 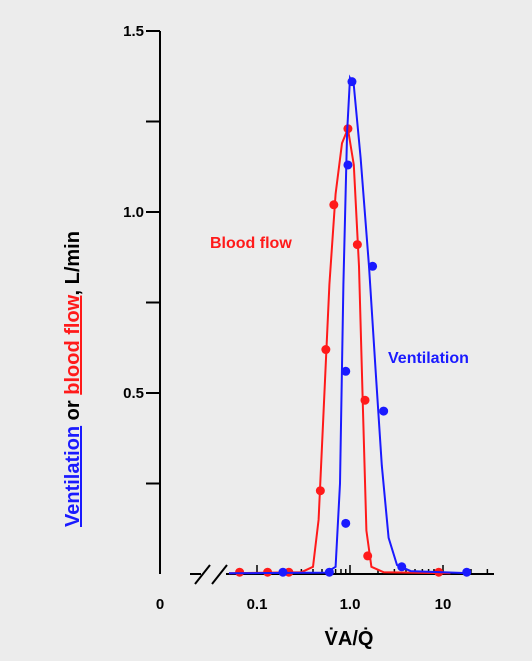 I want to click on series-label-blood-flow: Blood flow, so click(x=251, y=243).